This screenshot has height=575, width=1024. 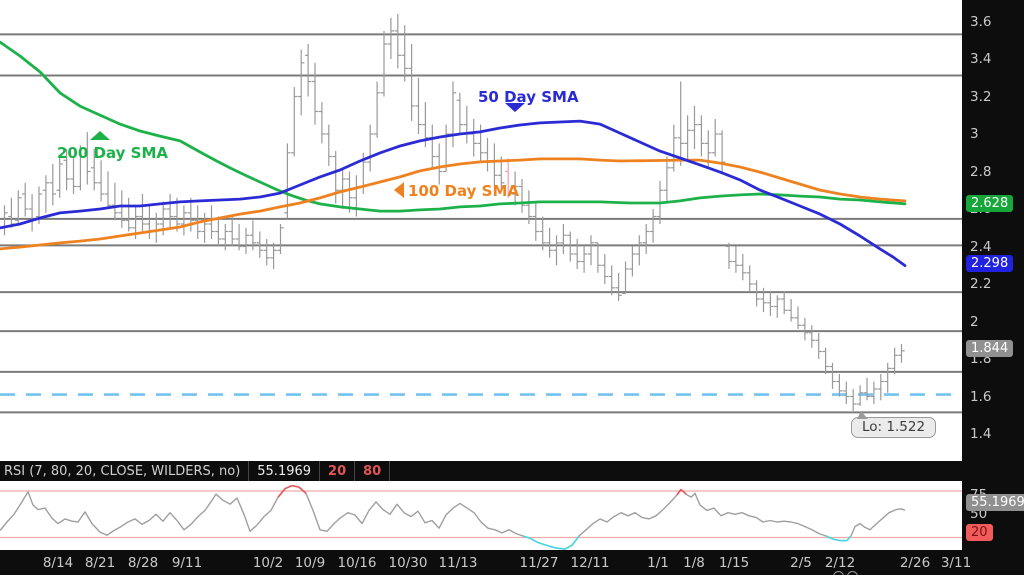 I want to click on sma-100-label: 100 Day SMA, so click(x=463, y=191).